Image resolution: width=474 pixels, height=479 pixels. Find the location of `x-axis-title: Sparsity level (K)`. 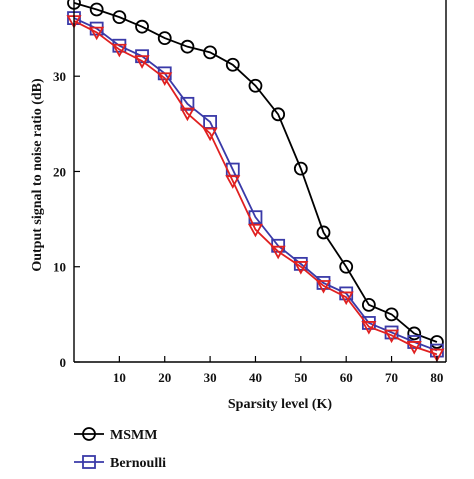

x-axis-title: Sparsity level (K) is located at coordinates (280, 404).